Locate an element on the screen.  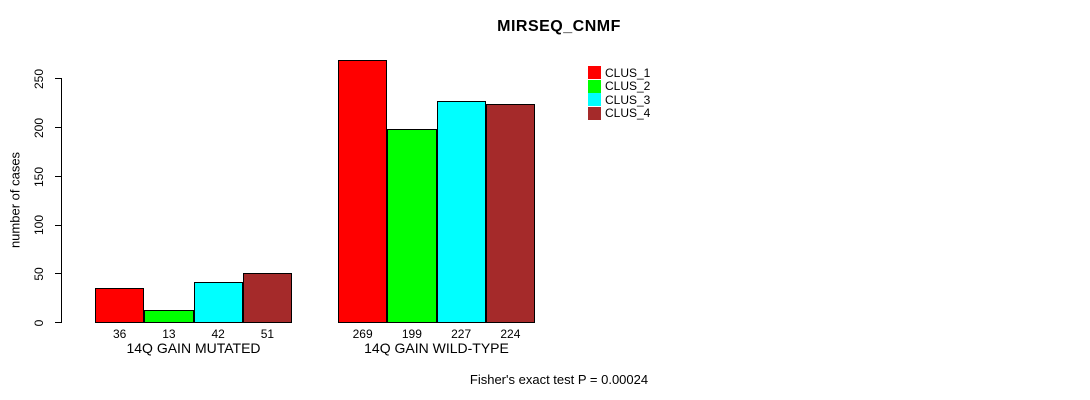
y-tick-label-text: 200 is located at coordinates (39, 127).